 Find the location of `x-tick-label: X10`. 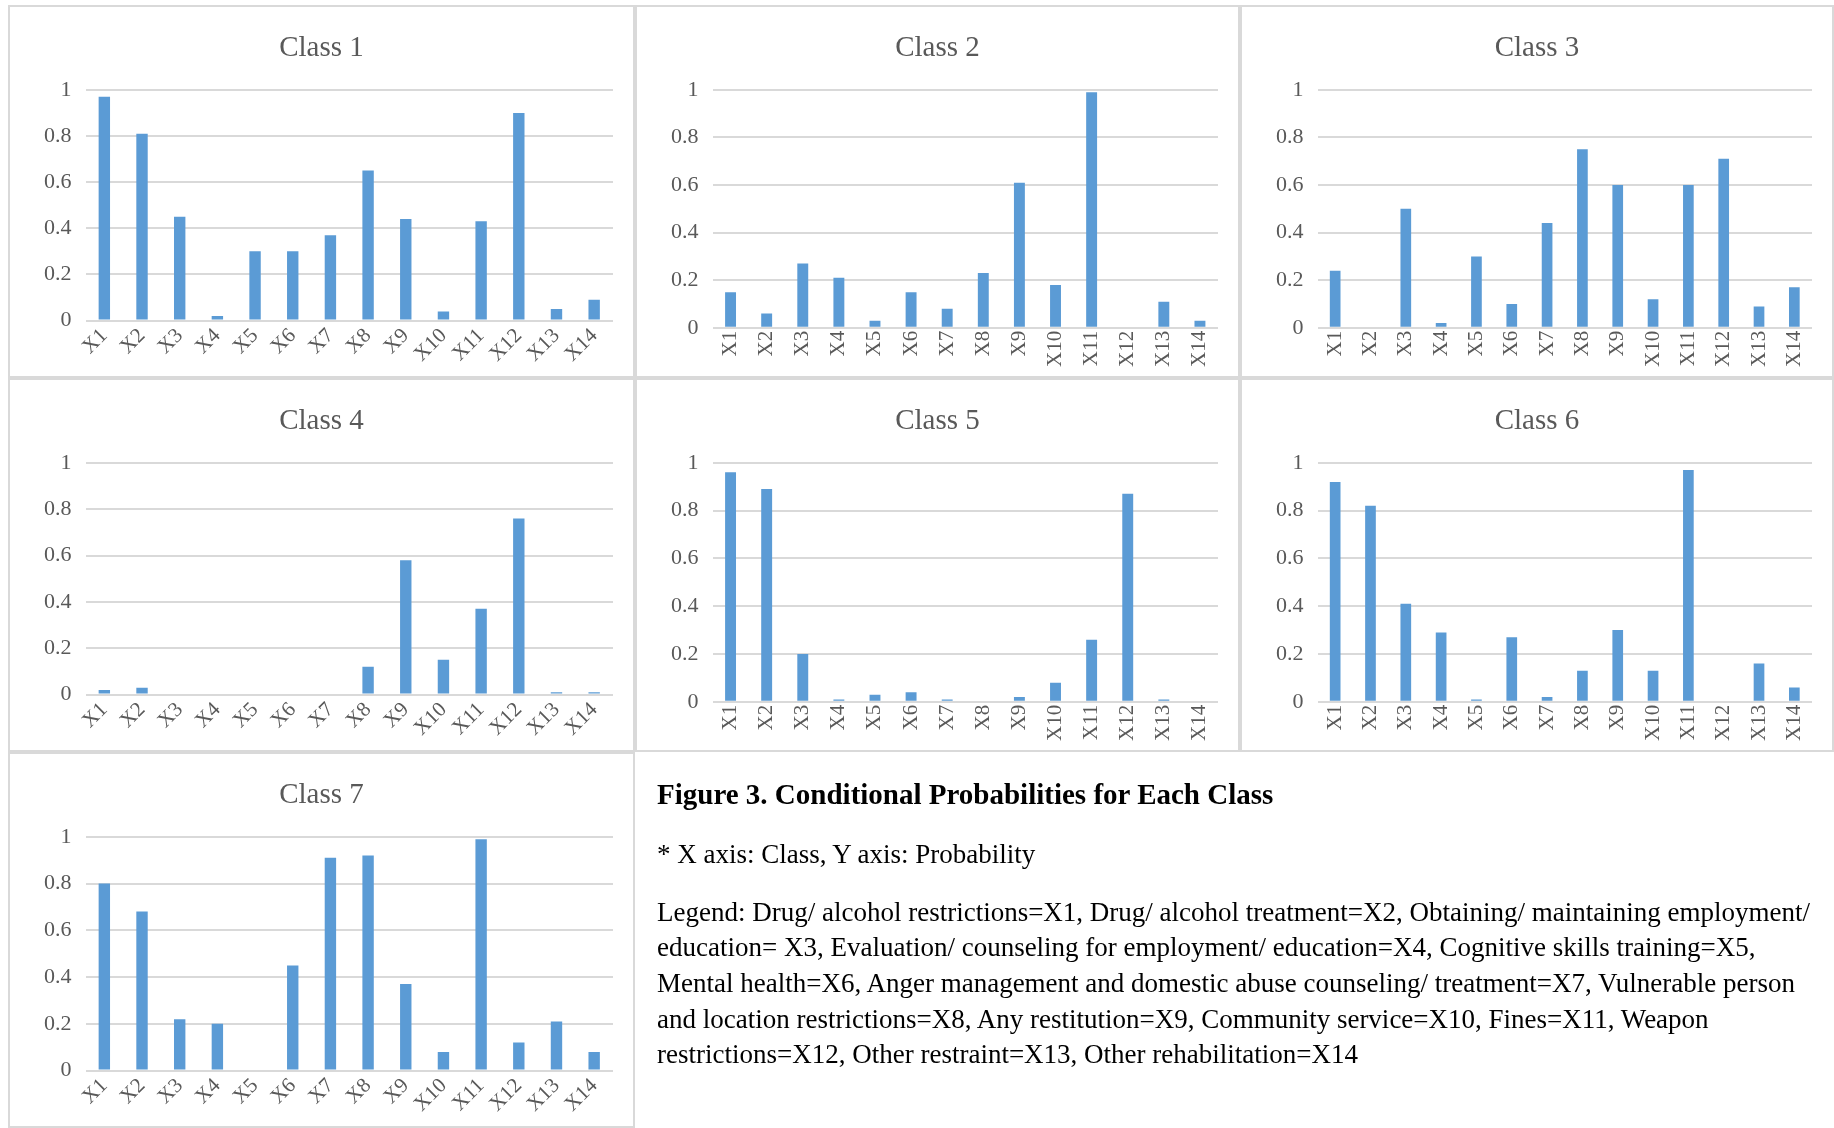

x-tick-label: X10 is located at coordinates (1054, 723).